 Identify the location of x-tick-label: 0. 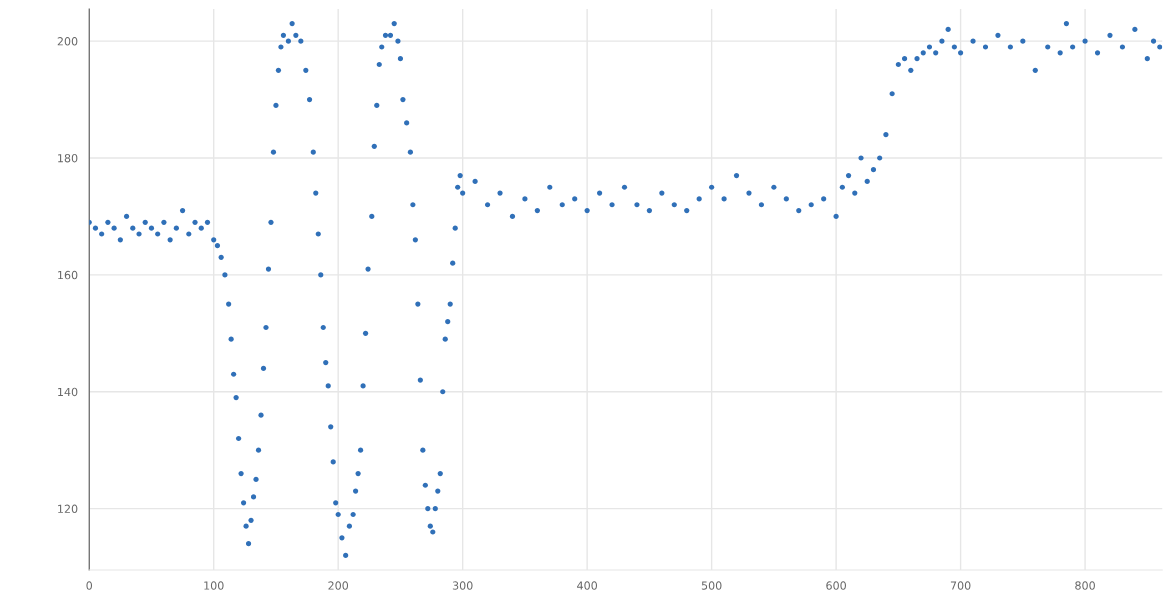
(89, 585).